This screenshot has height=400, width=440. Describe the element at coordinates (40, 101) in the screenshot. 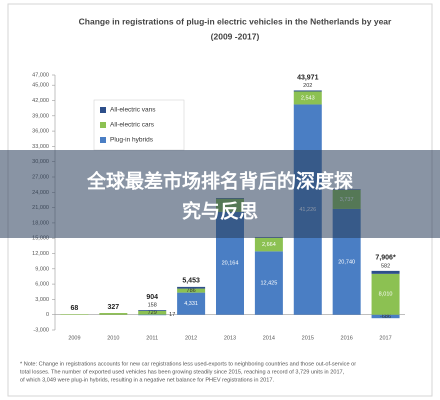

I see `y-tick-label: 42,000` at that location.